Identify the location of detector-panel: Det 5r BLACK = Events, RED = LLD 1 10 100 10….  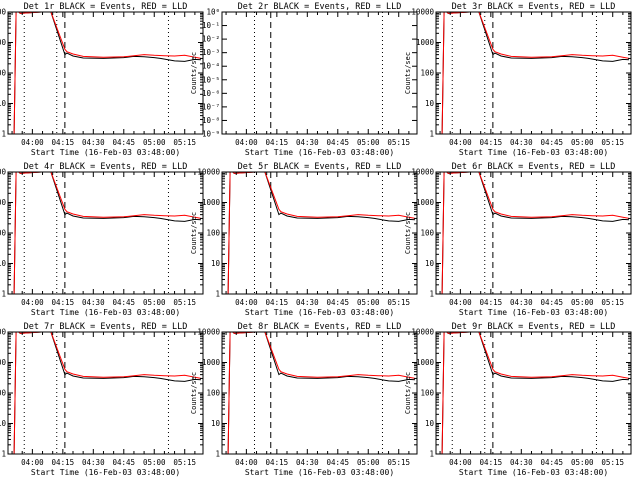
(304, 239).